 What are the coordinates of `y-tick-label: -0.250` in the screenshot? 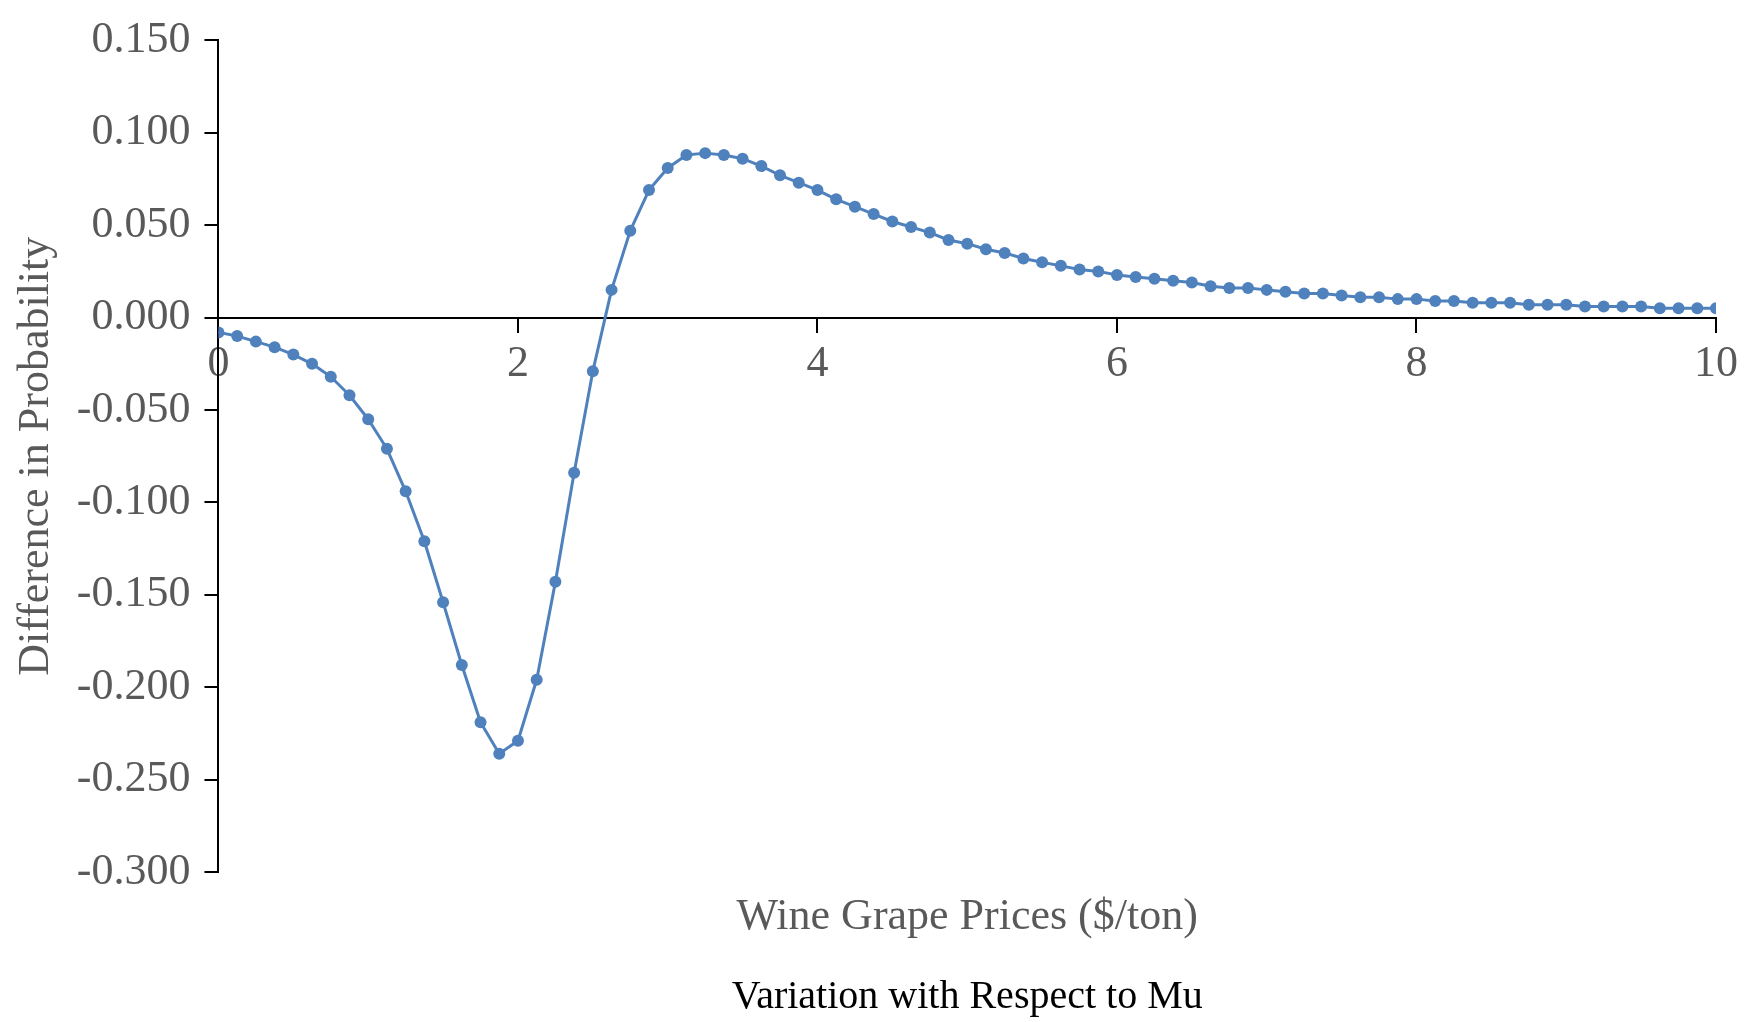 It's located at (133, 777).